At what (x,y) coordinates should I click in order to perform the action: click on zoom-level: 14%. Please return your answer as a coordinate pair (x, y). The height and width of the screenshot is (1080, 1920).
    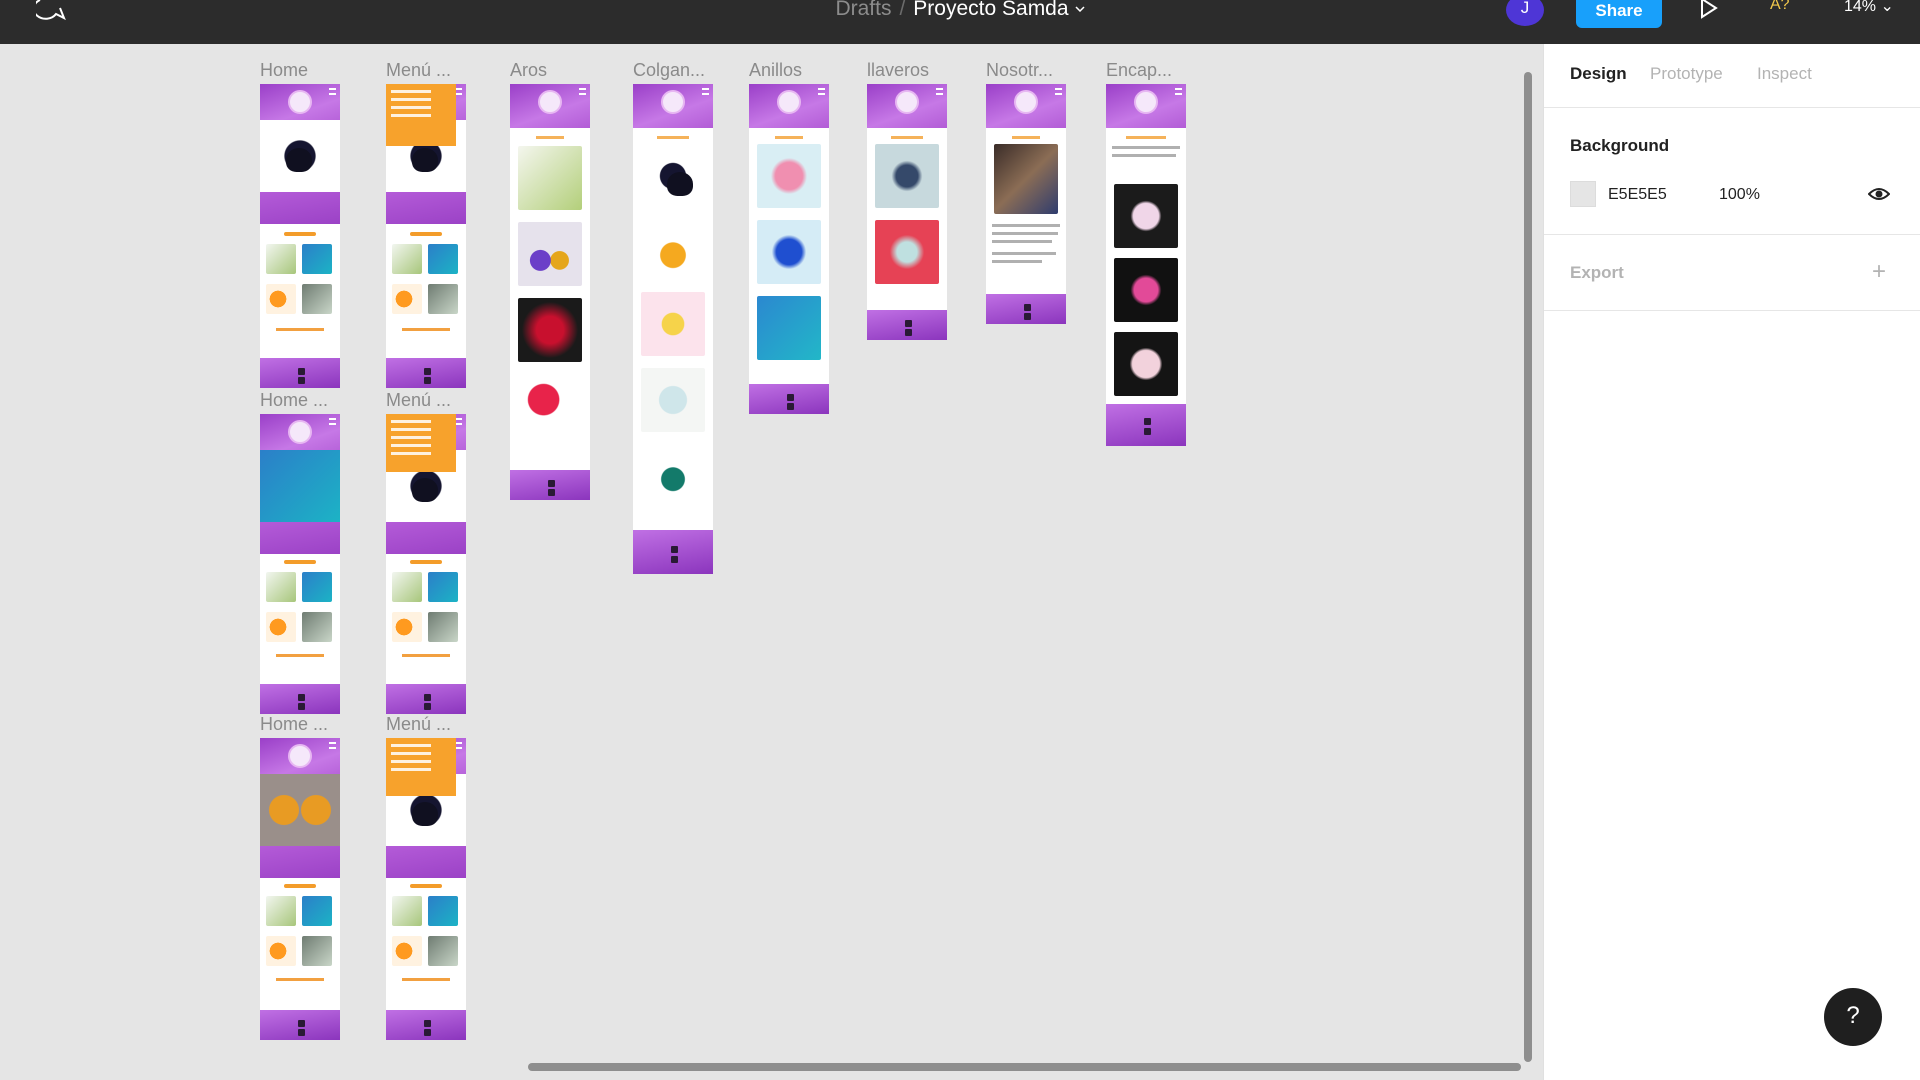
    Looking at the image, I should click on (1860, 7).